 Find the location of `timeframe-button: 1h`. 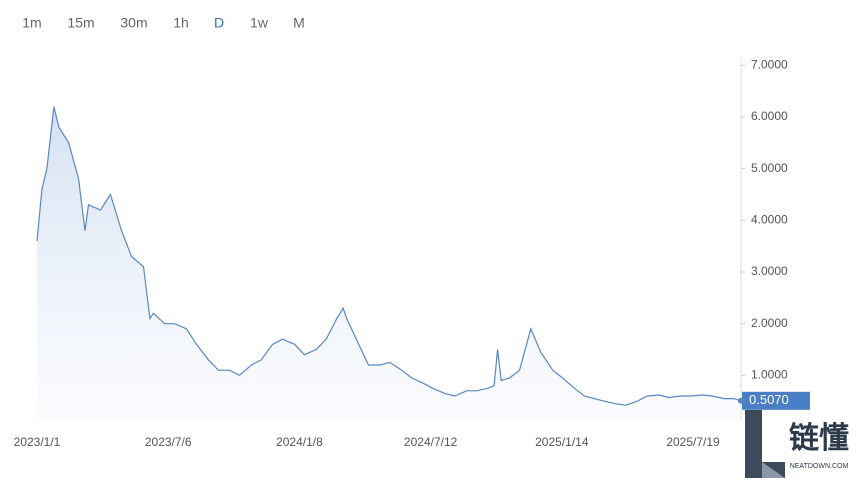

timeframe-button: 1h is located at coordinates (181, 23).